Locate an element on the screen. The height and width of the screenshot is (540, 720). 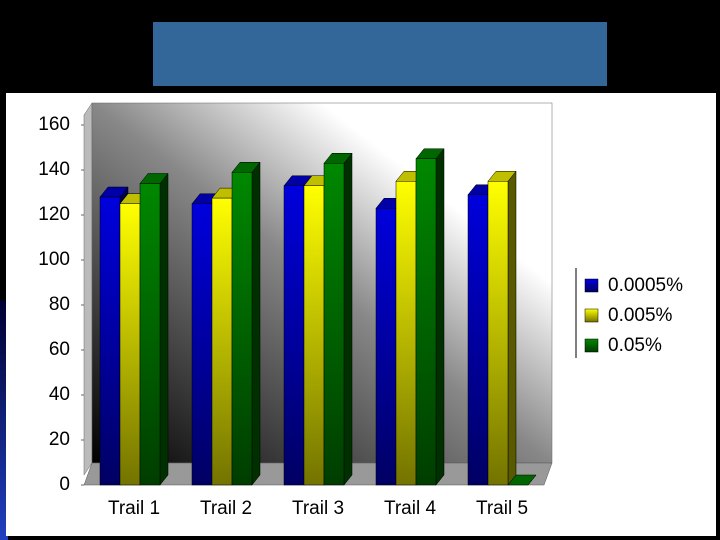
x-tick-label: Trail 5 is located at coordinates (502, 508).